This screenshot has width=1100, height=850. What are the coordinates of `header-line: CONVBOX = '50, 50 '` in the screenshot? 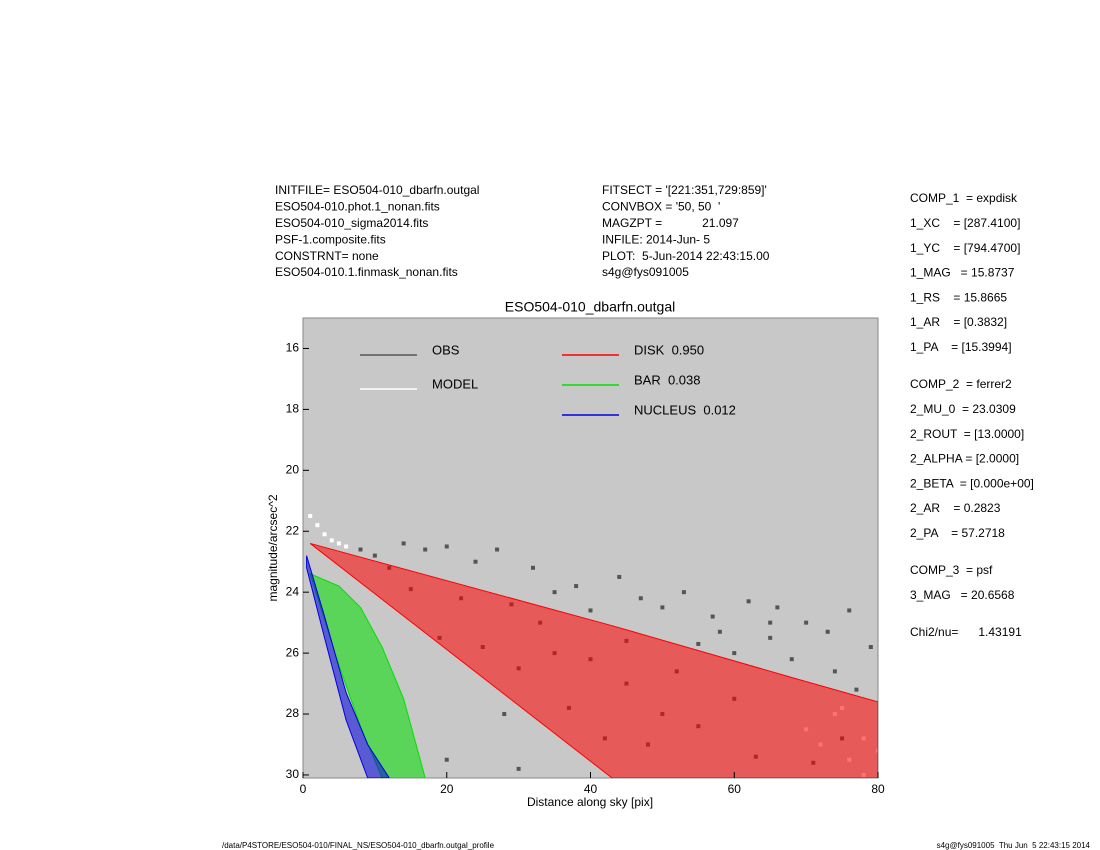 It's located at (661, 207).